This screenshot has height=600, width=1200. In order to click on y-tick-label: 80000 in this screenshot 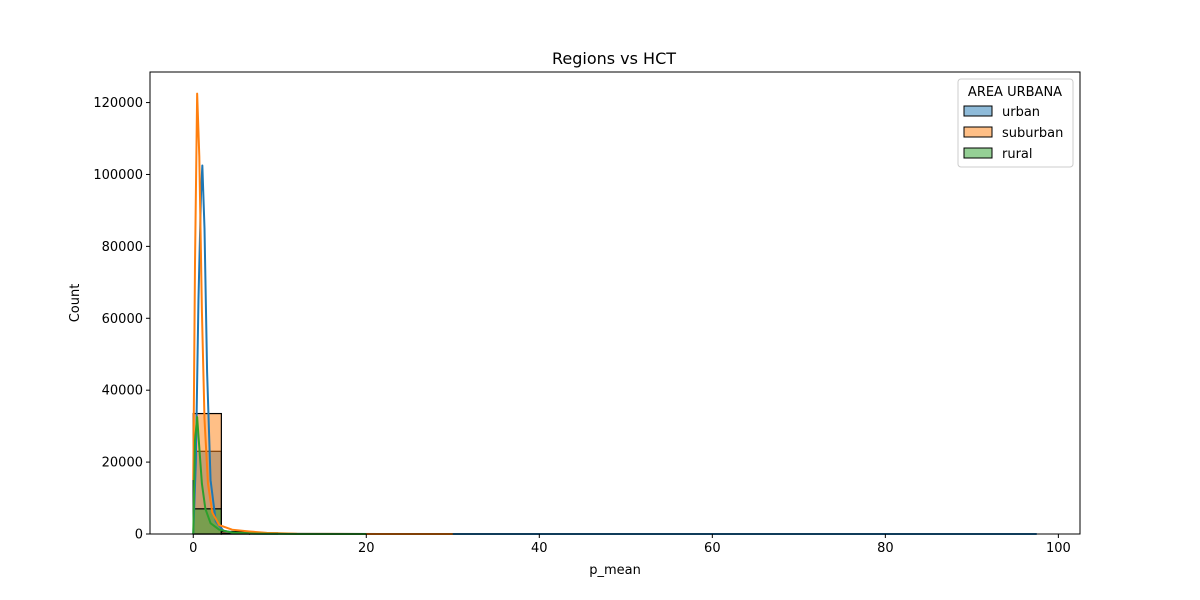, I will do `click(122, 247)`.